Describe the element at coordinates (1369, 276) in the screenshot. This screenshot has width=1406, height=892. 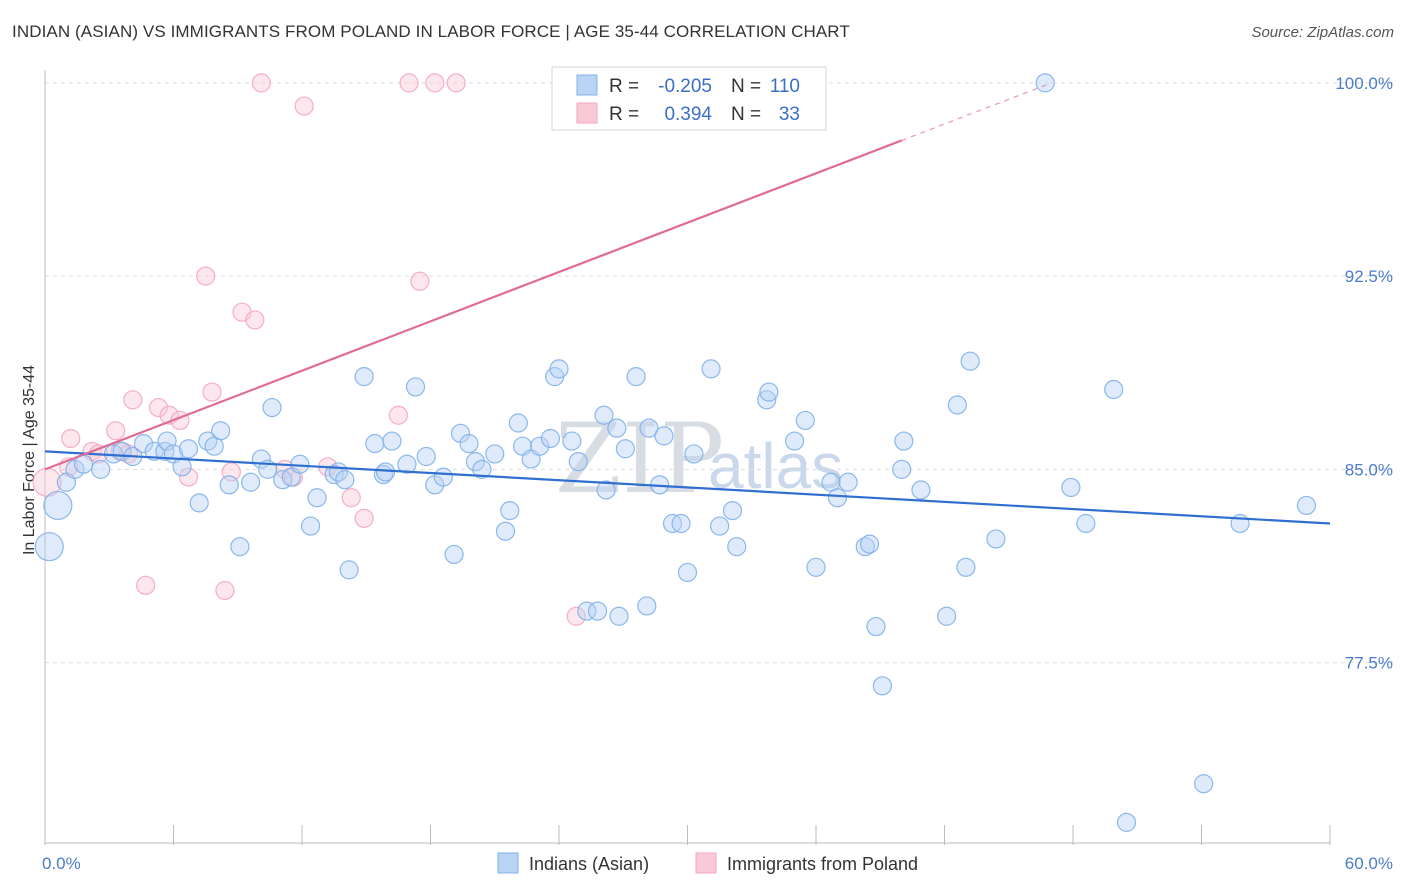
I see `y-tick-label: 92.5%` at that location.